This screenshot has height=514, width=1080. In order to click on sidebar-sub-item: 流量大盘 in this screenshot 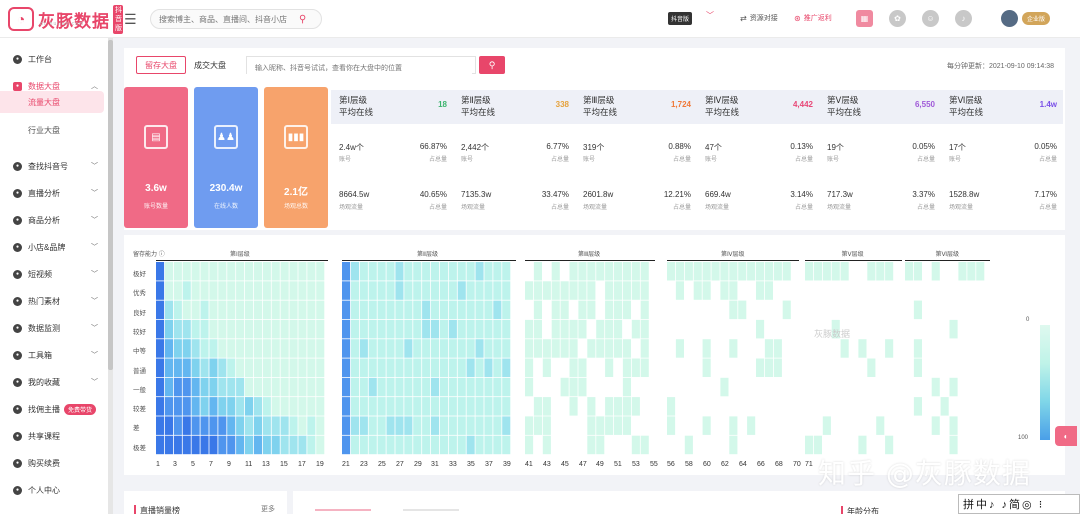, I will do `click(52, 102)`.